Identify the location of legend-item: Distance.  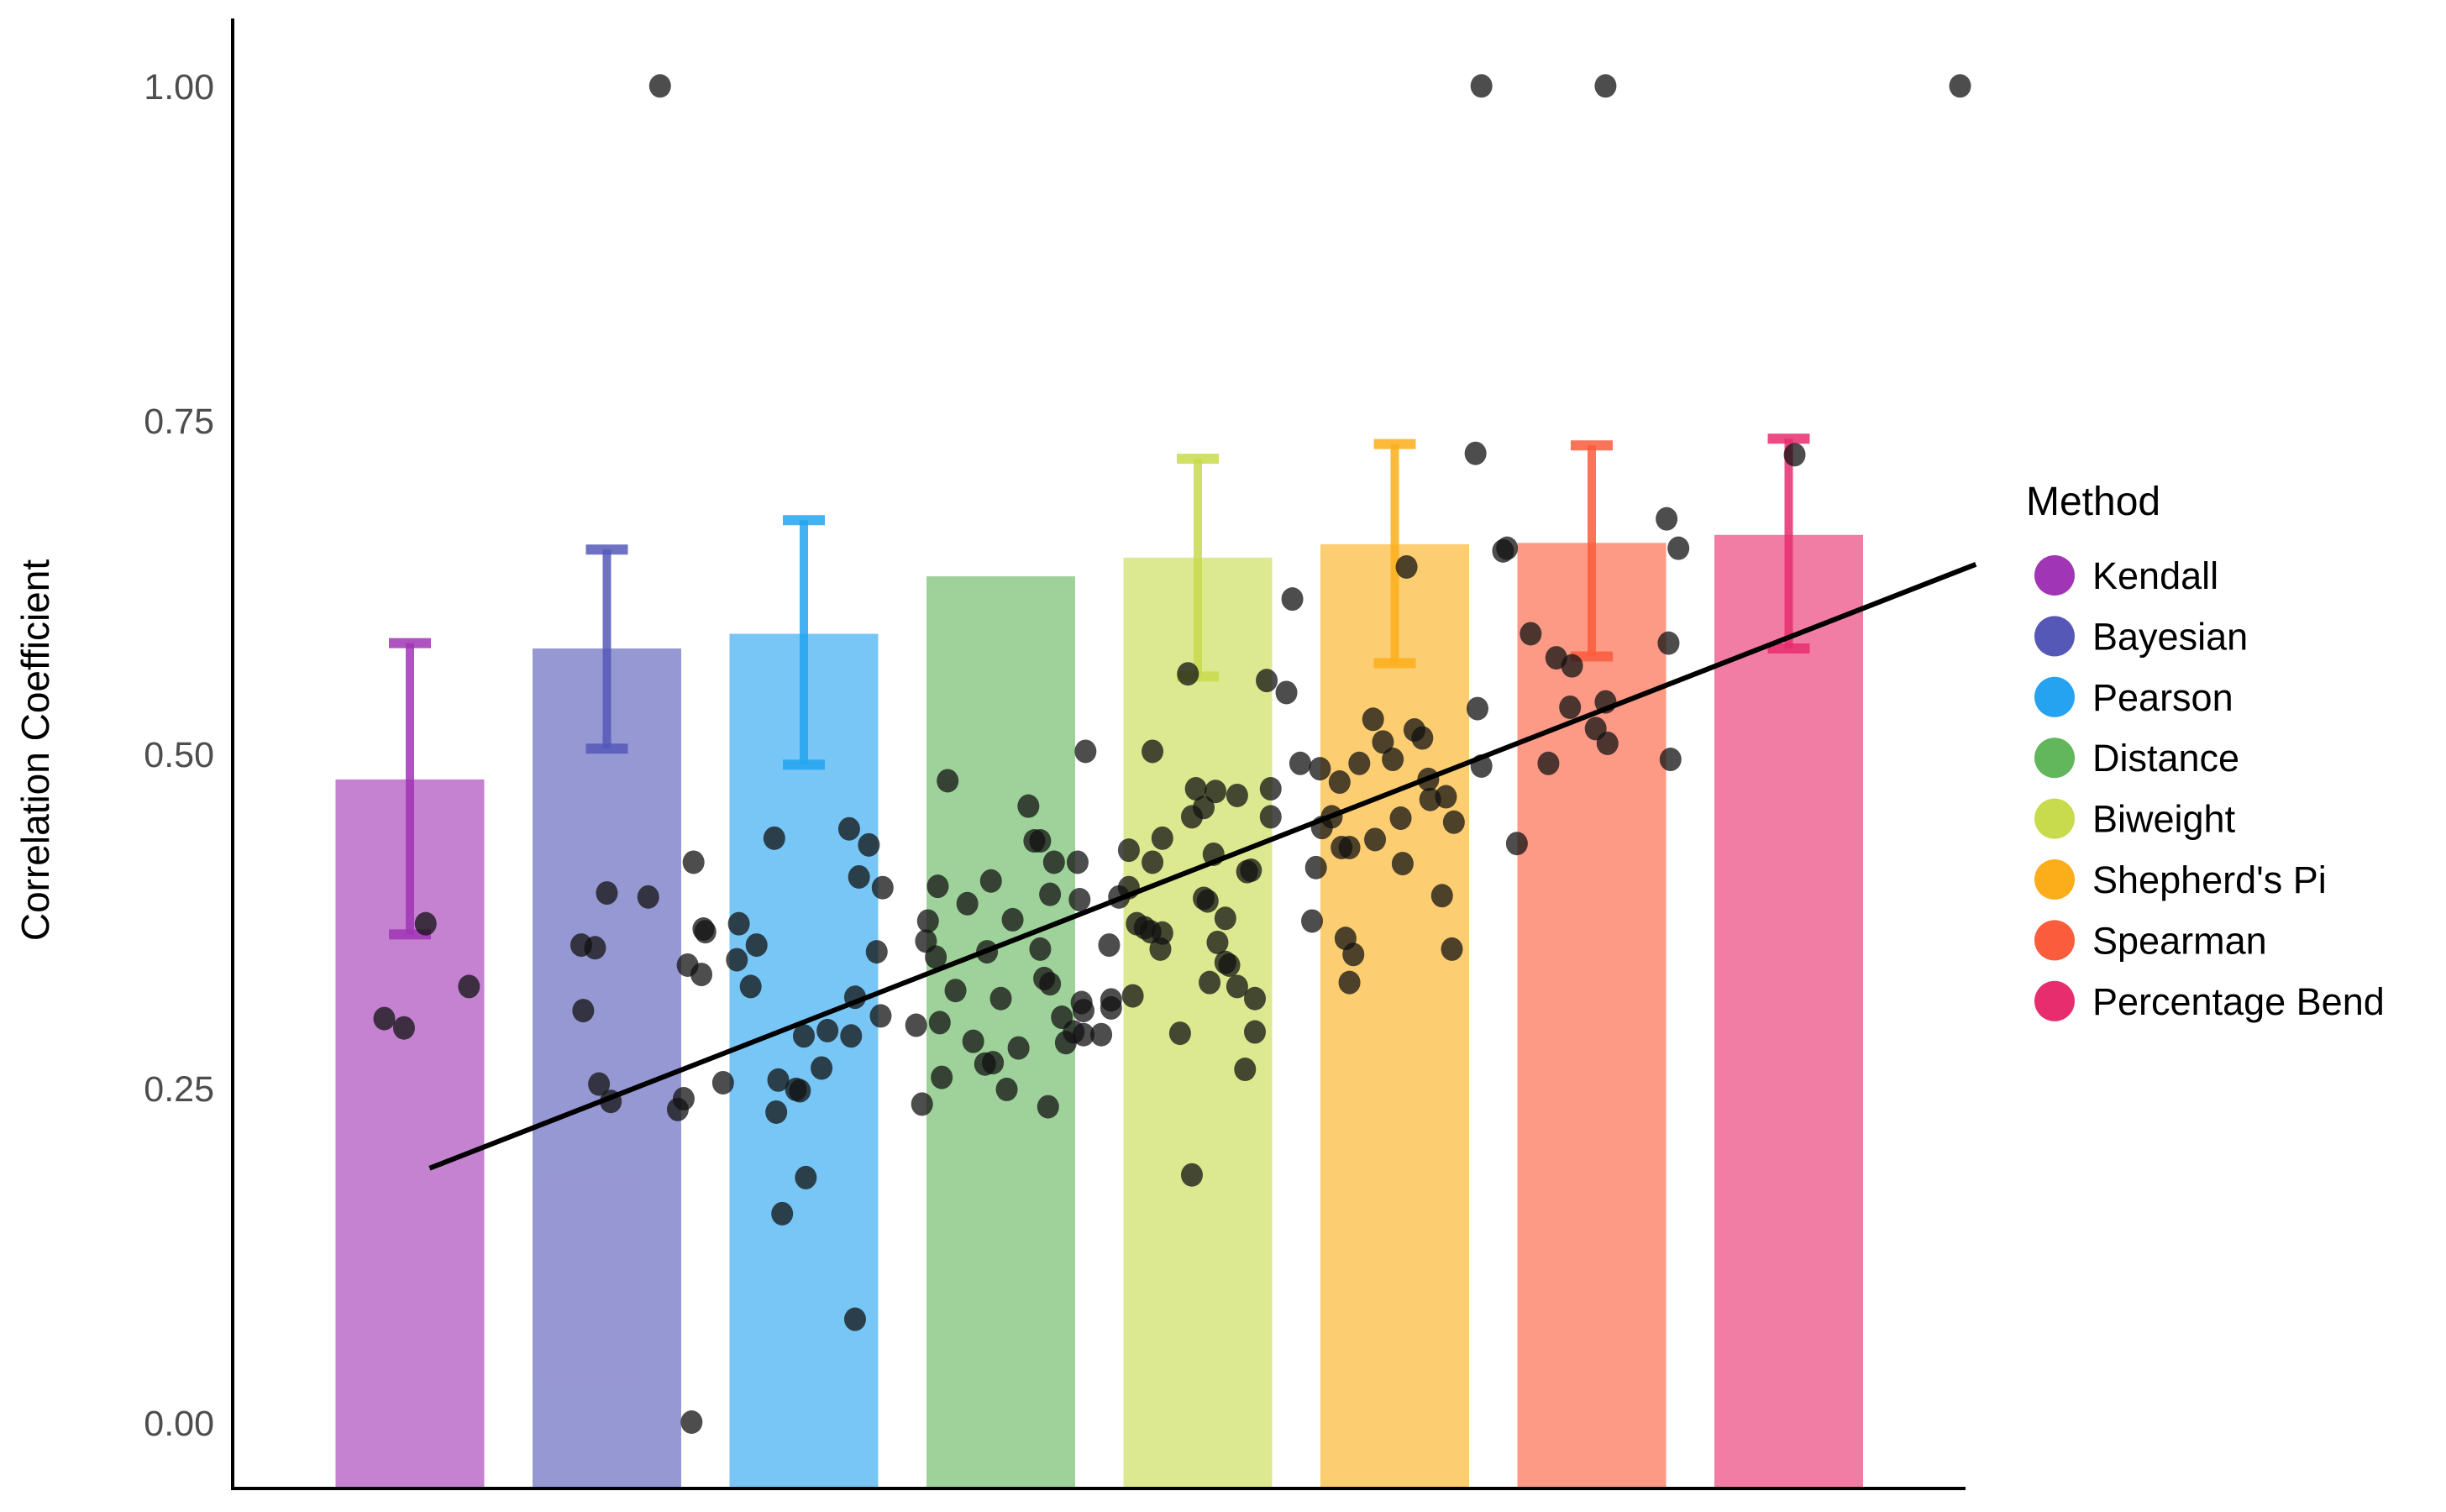
(2136, 758).